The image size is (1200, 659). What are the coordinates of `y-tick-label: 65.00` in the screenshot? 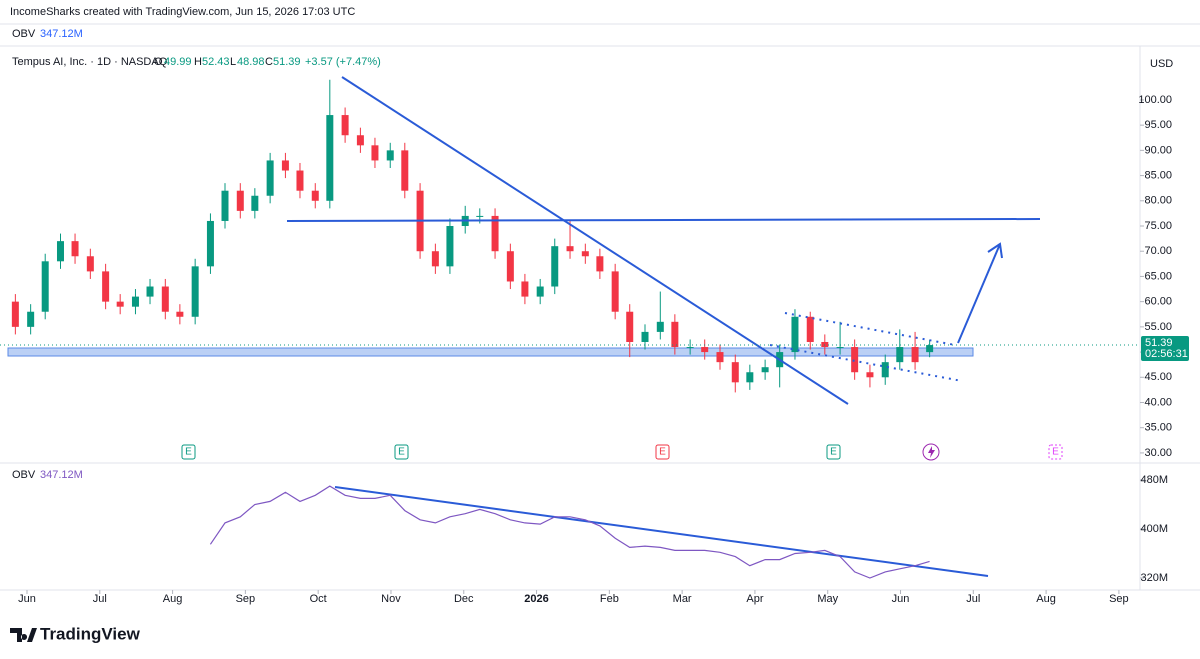 It's located at (1158, 276).